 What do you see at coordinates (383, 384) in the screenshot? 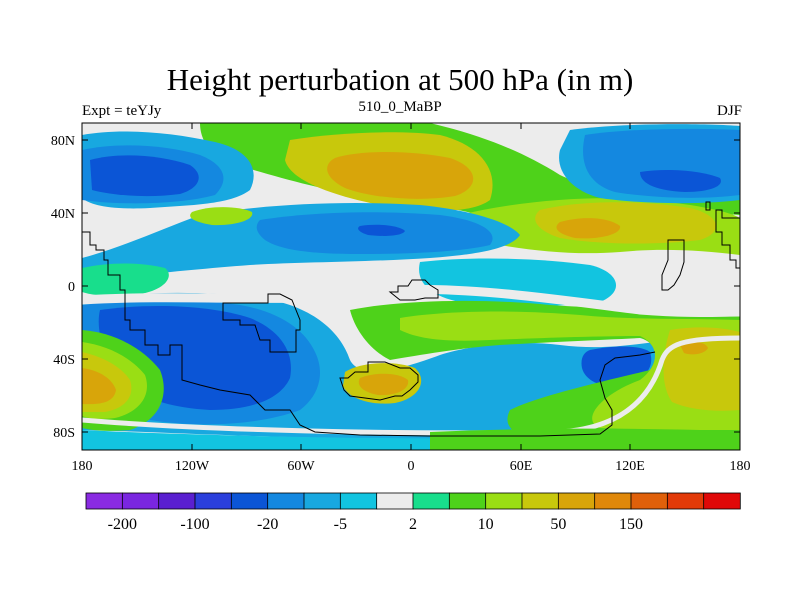
I see `contour-orange-south-atl` at bounding box center [383, 384].